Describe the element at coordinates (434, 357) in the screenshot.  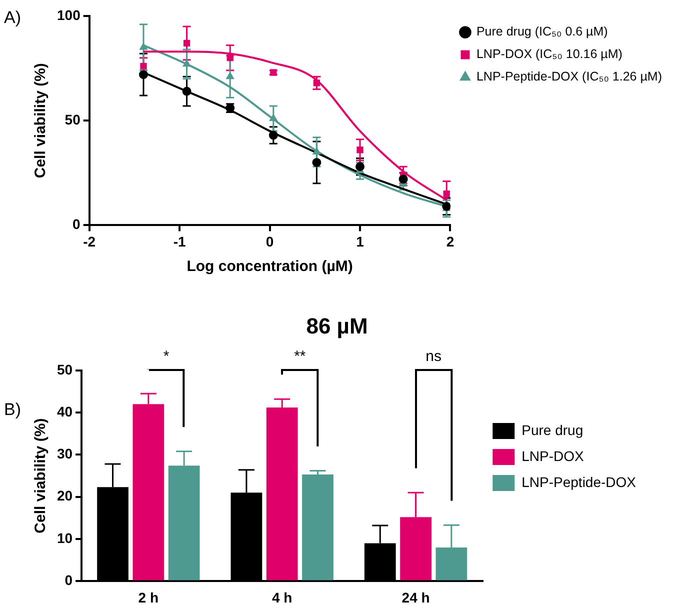
I see `text: ns` at that location.